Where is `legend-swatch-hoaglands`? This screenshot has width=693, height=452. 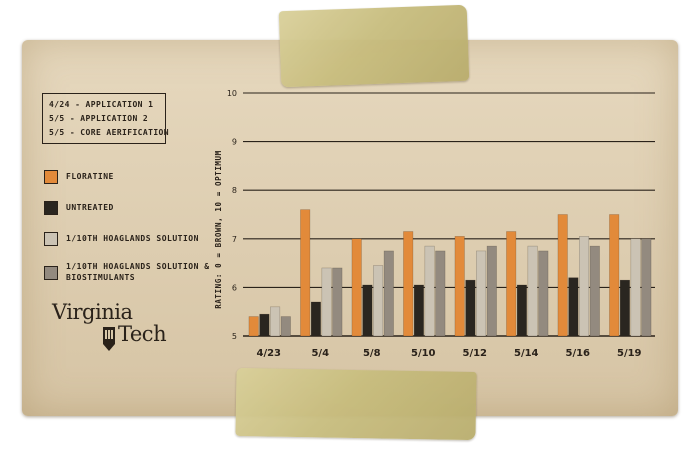 legend-swatch-hoaglands is located at coordinates (51, 239).